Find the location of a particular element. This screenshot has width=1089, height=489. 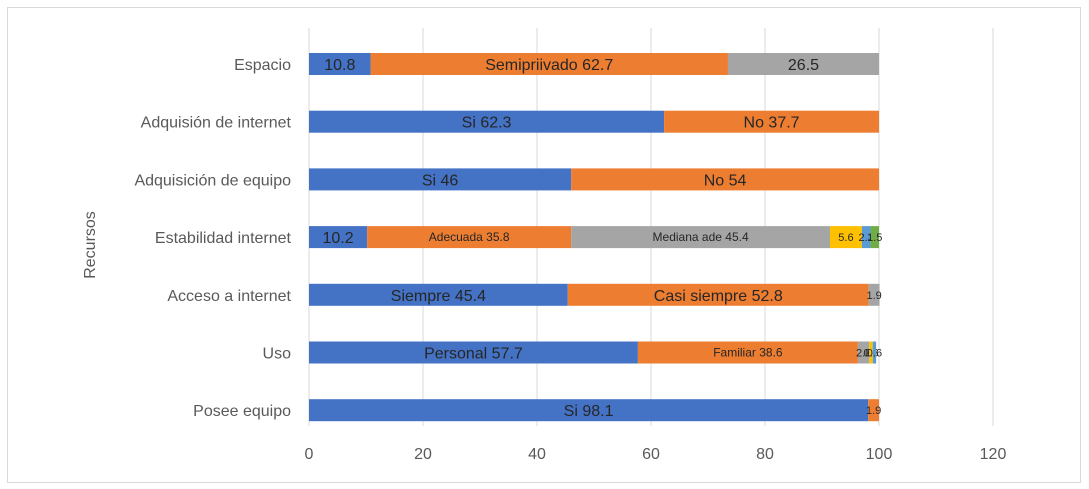

data-label: Si 46 is located at coordinates (440, 180).